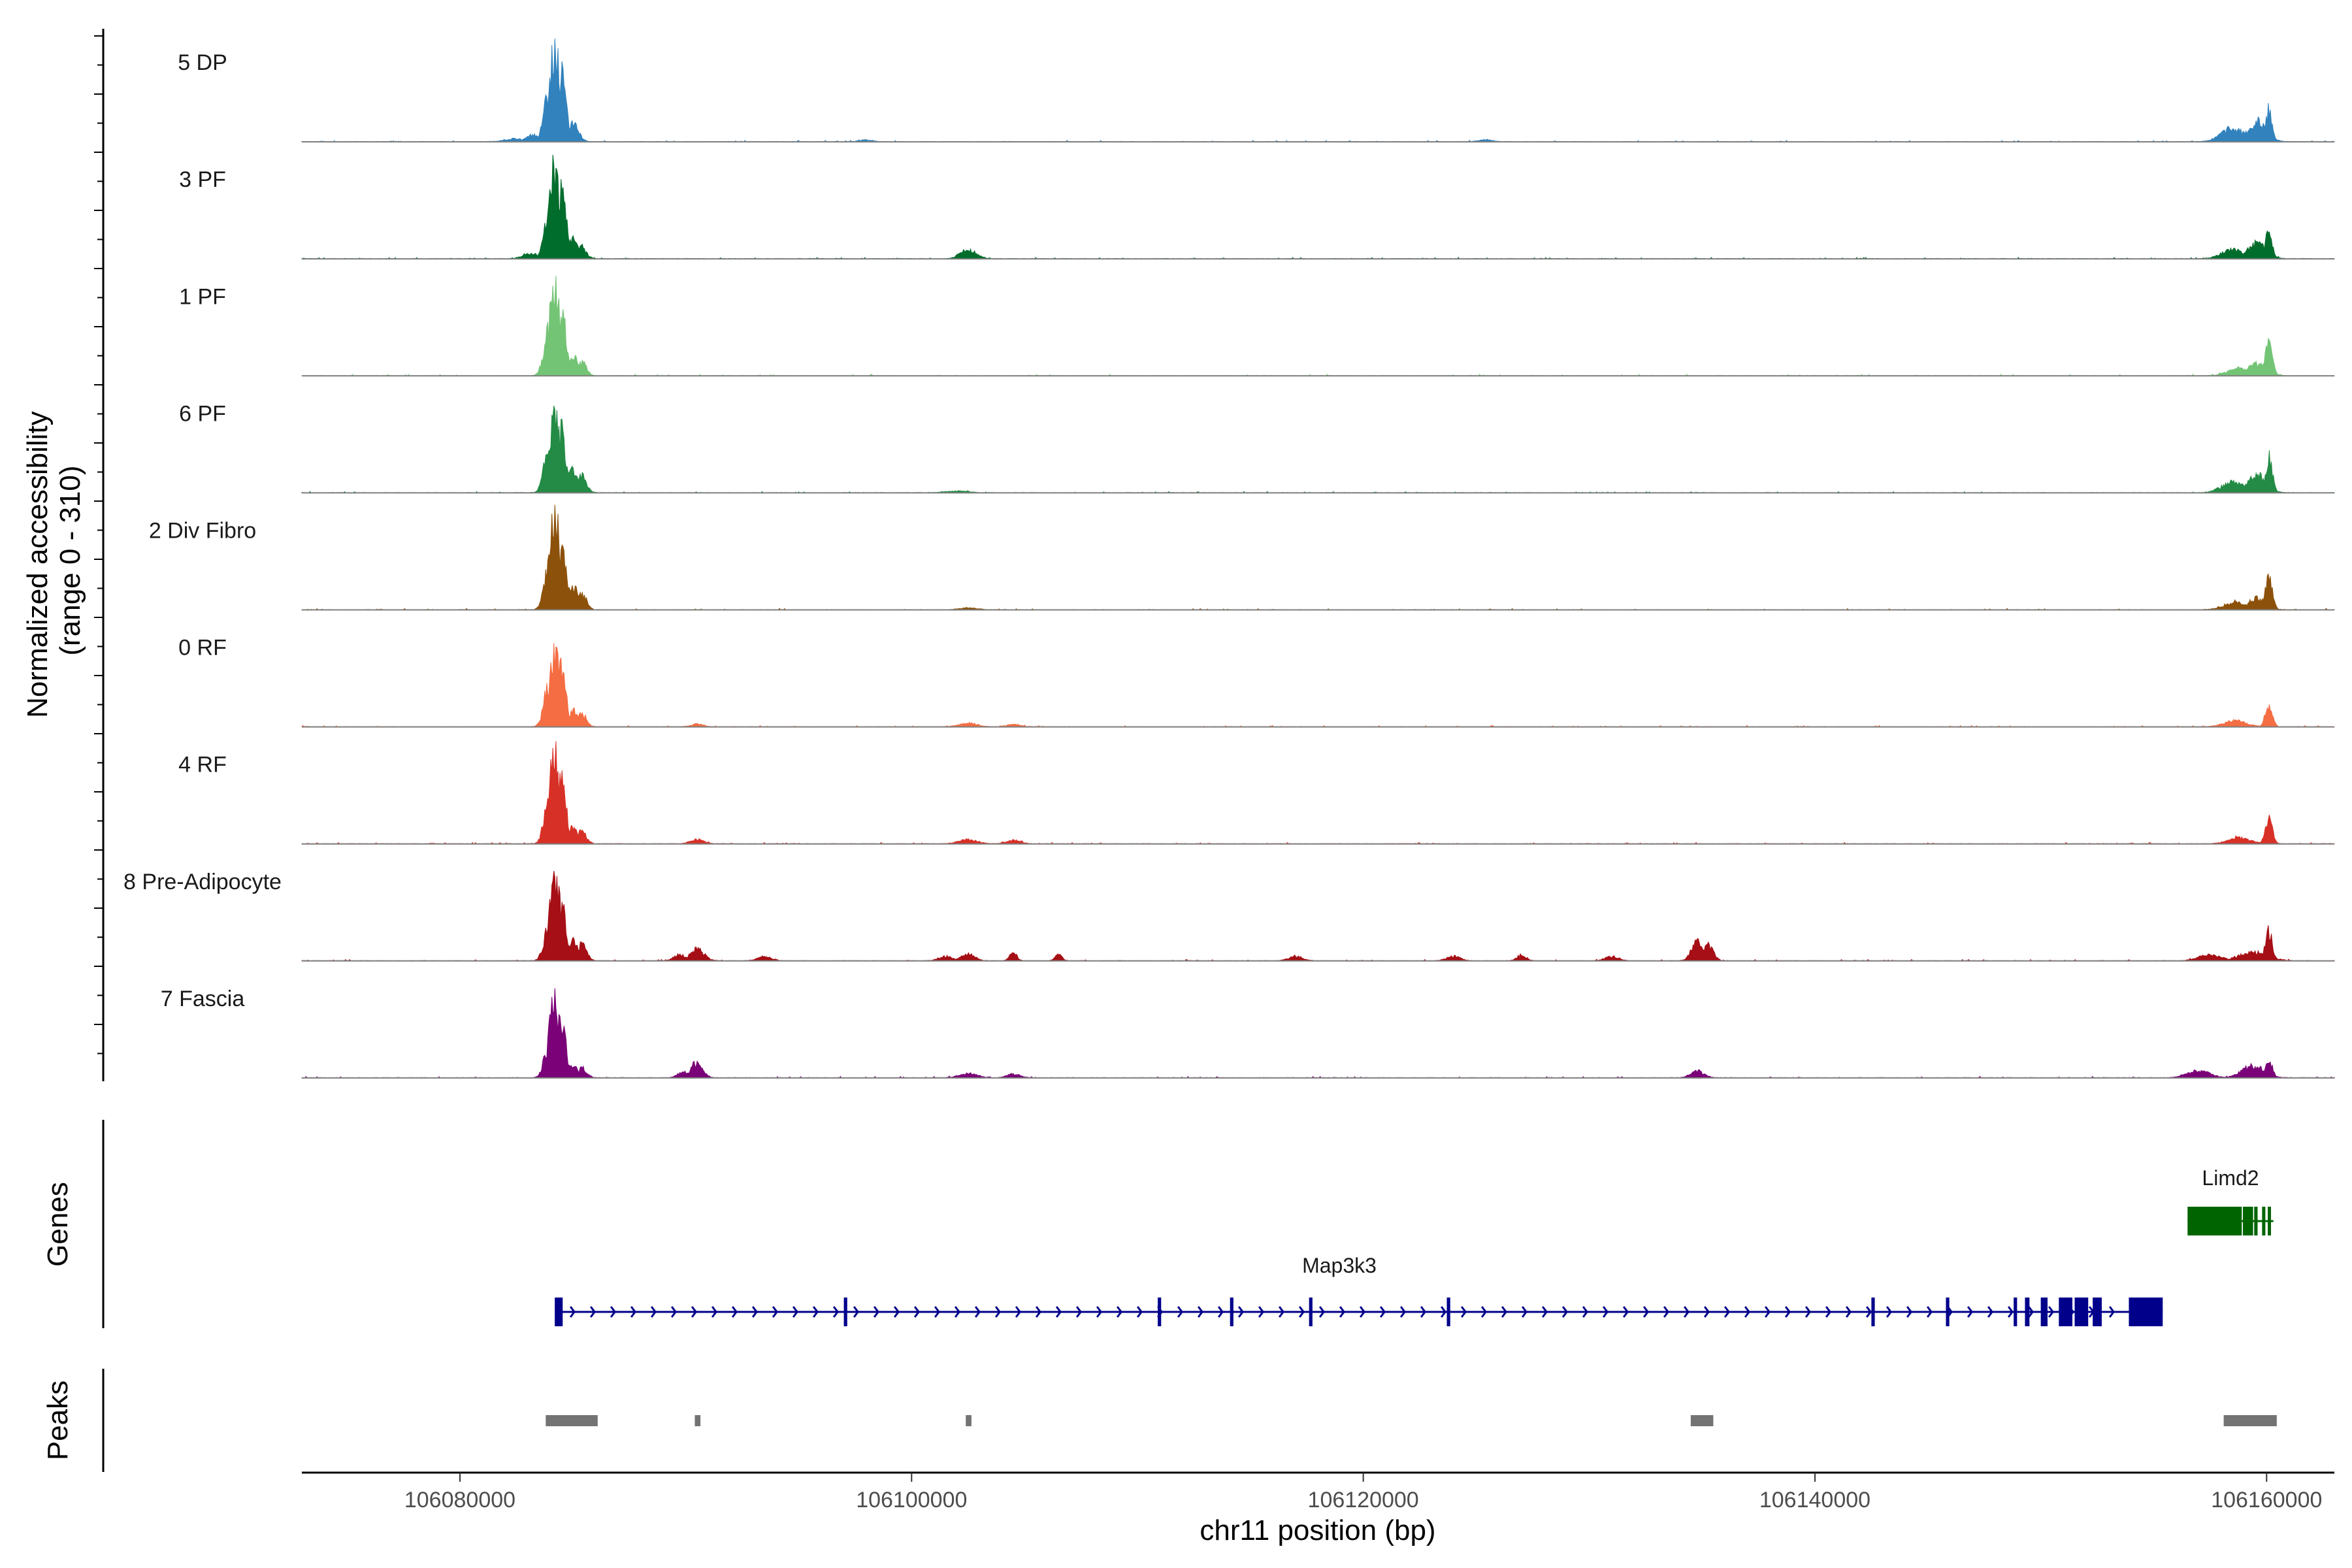 Image resolution: width=2352 pixels, height=1568 pixels. What do you see at coordinates (2266, 1500) in the screenshot?
I see `x-tick-label: 106160000` at bounding box center [2266, 1500].